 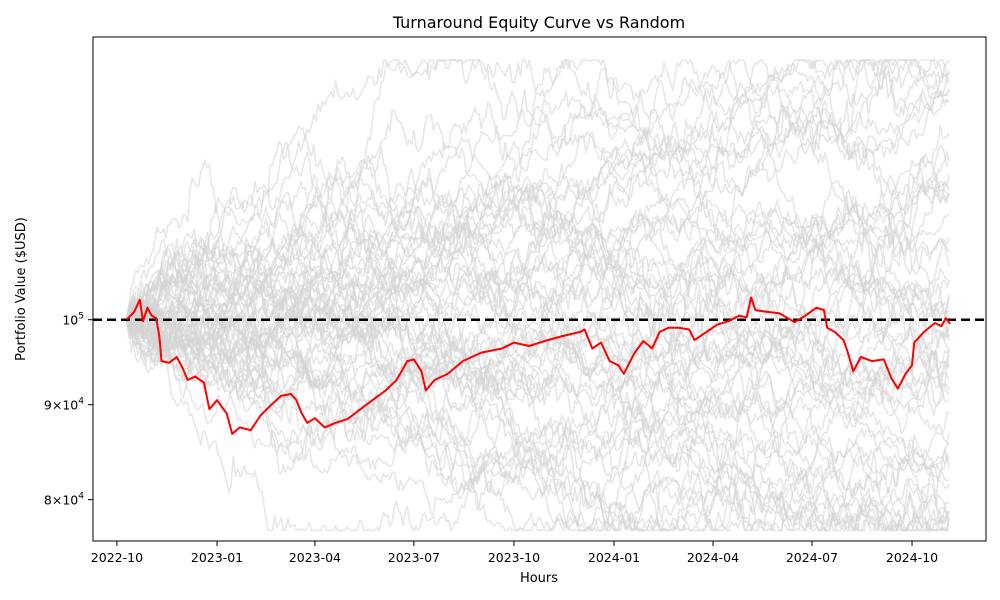 What do you see at coordinates (812, 557) in the screenshot?
I see `x-tick-label: 2024-07` at bounding box center [812, 557].